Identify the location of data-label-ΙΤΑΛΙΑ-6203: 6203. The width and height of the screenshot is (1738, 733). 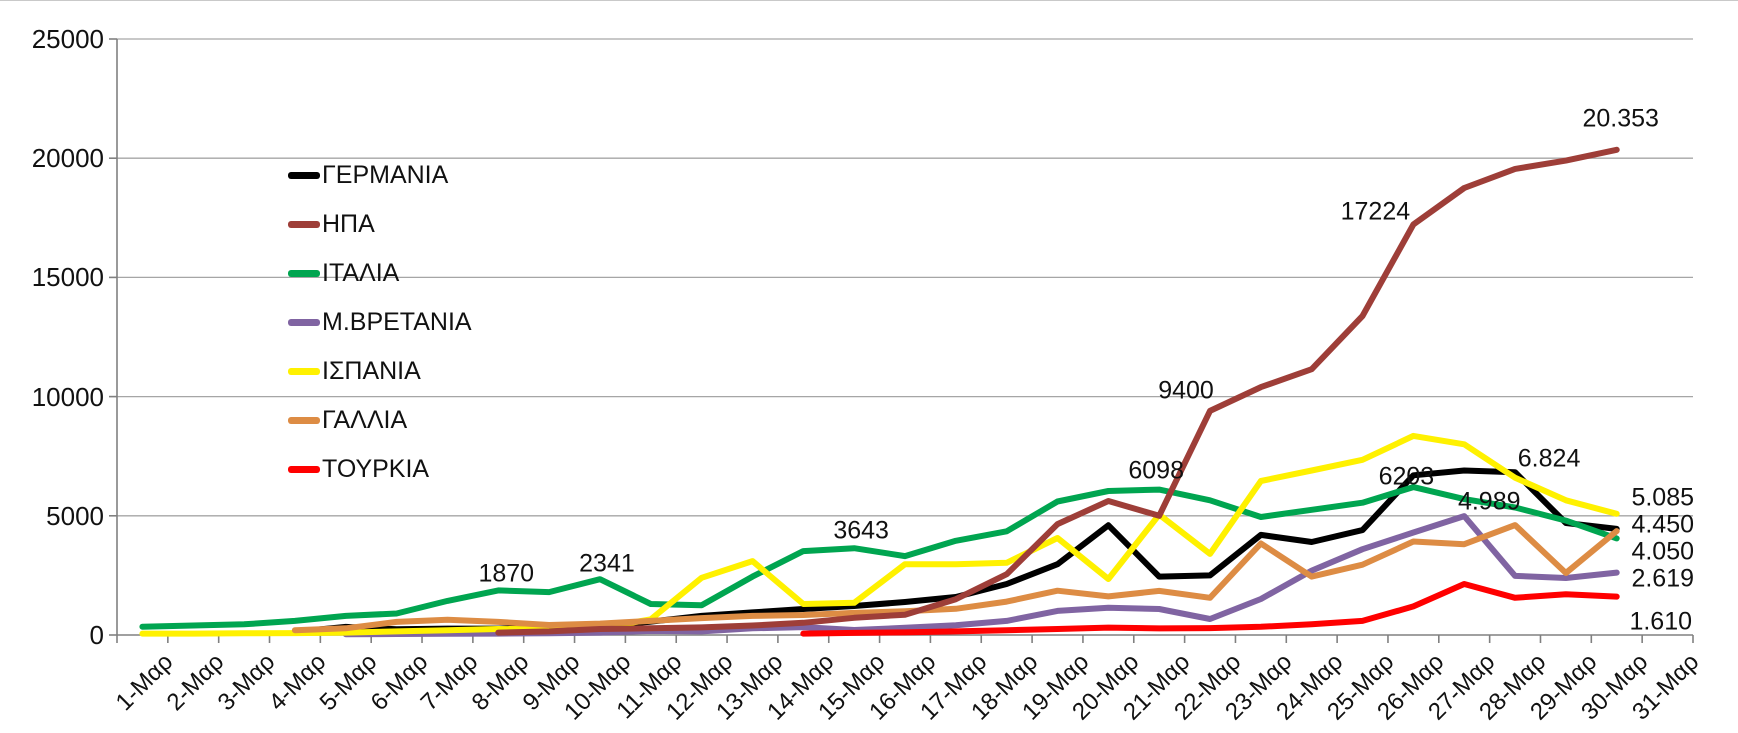
(1406, 476).